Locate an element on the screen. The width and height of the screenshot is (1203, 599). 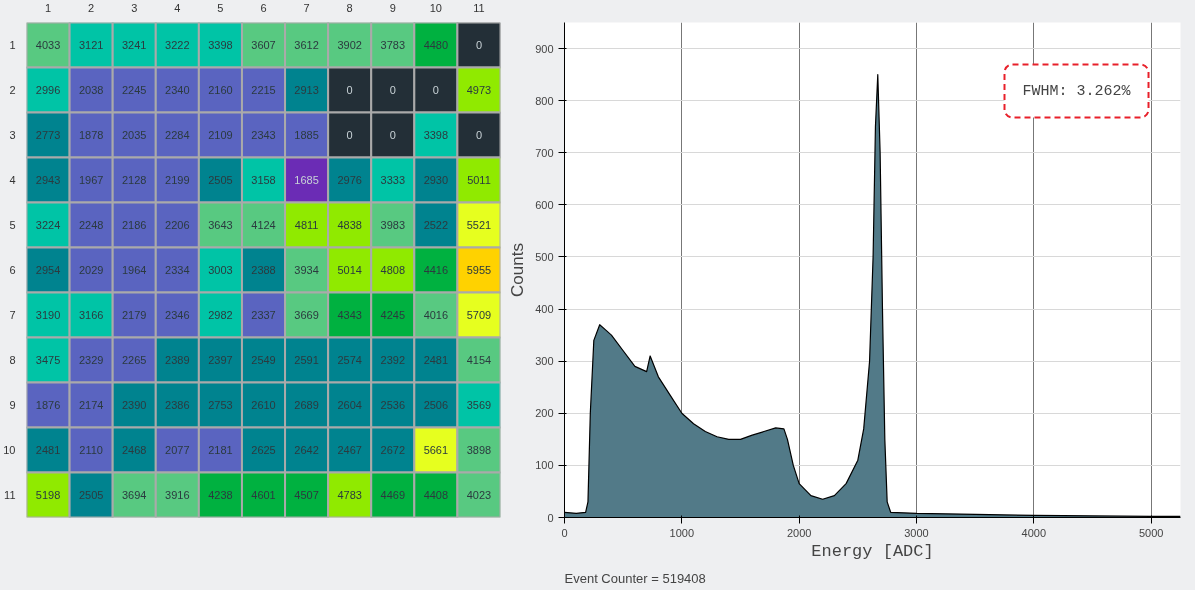
y-tick-label: 10 is located at coordinates (9, 450).